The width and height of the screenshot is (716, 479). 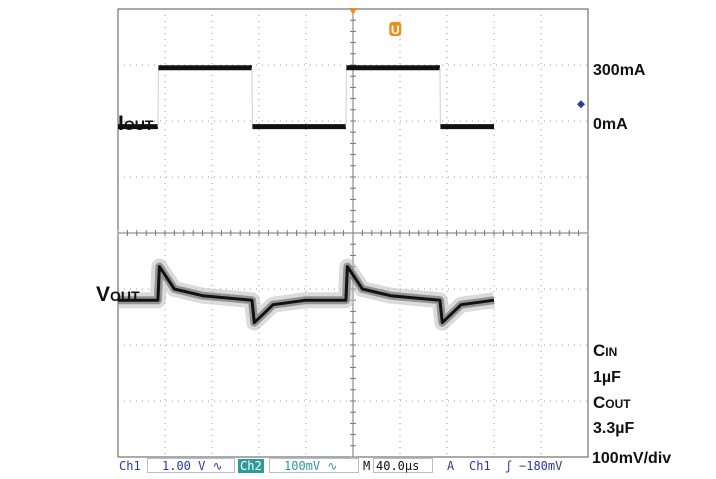 What do you see at coordinates (581, 104) in the screenshot?
I see `level-marker-icon` at bounding box center [581, 104].